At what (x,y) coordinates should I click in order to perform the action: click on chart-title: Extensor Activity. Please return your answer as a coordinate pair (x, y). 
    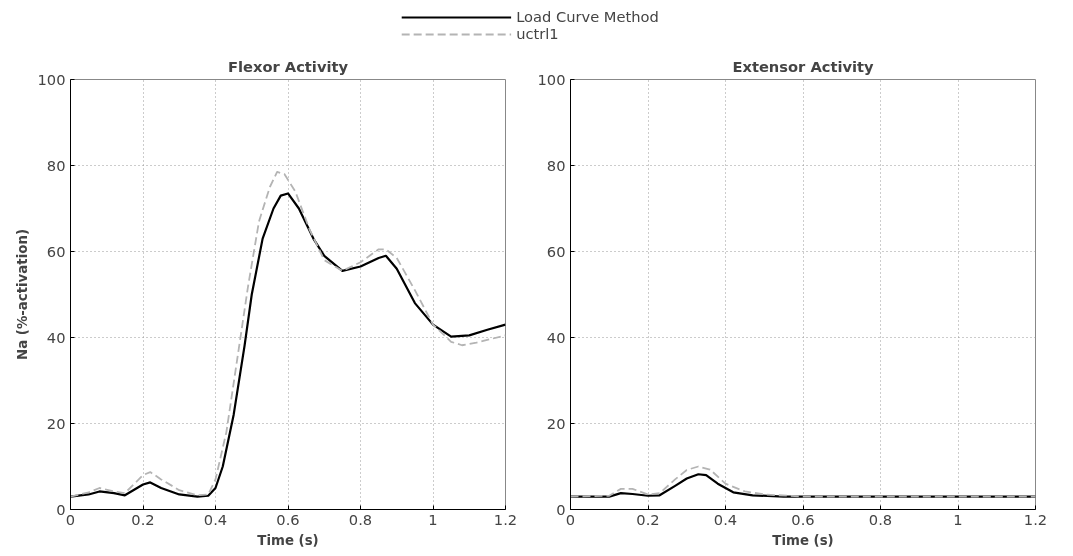
    Looking at the image, I should click on (803, 66).